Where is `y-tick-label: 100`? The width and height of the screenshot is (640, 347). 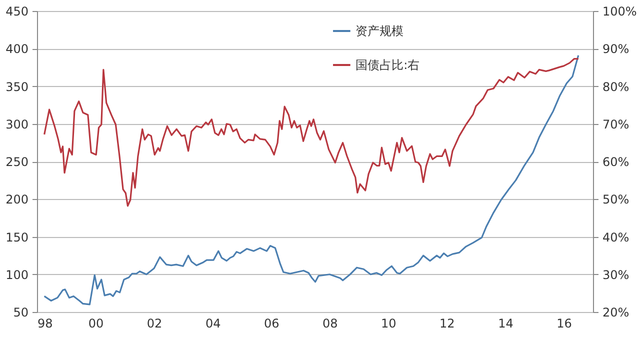
y-tick-label: 100 is located at coordinates (17, 275).